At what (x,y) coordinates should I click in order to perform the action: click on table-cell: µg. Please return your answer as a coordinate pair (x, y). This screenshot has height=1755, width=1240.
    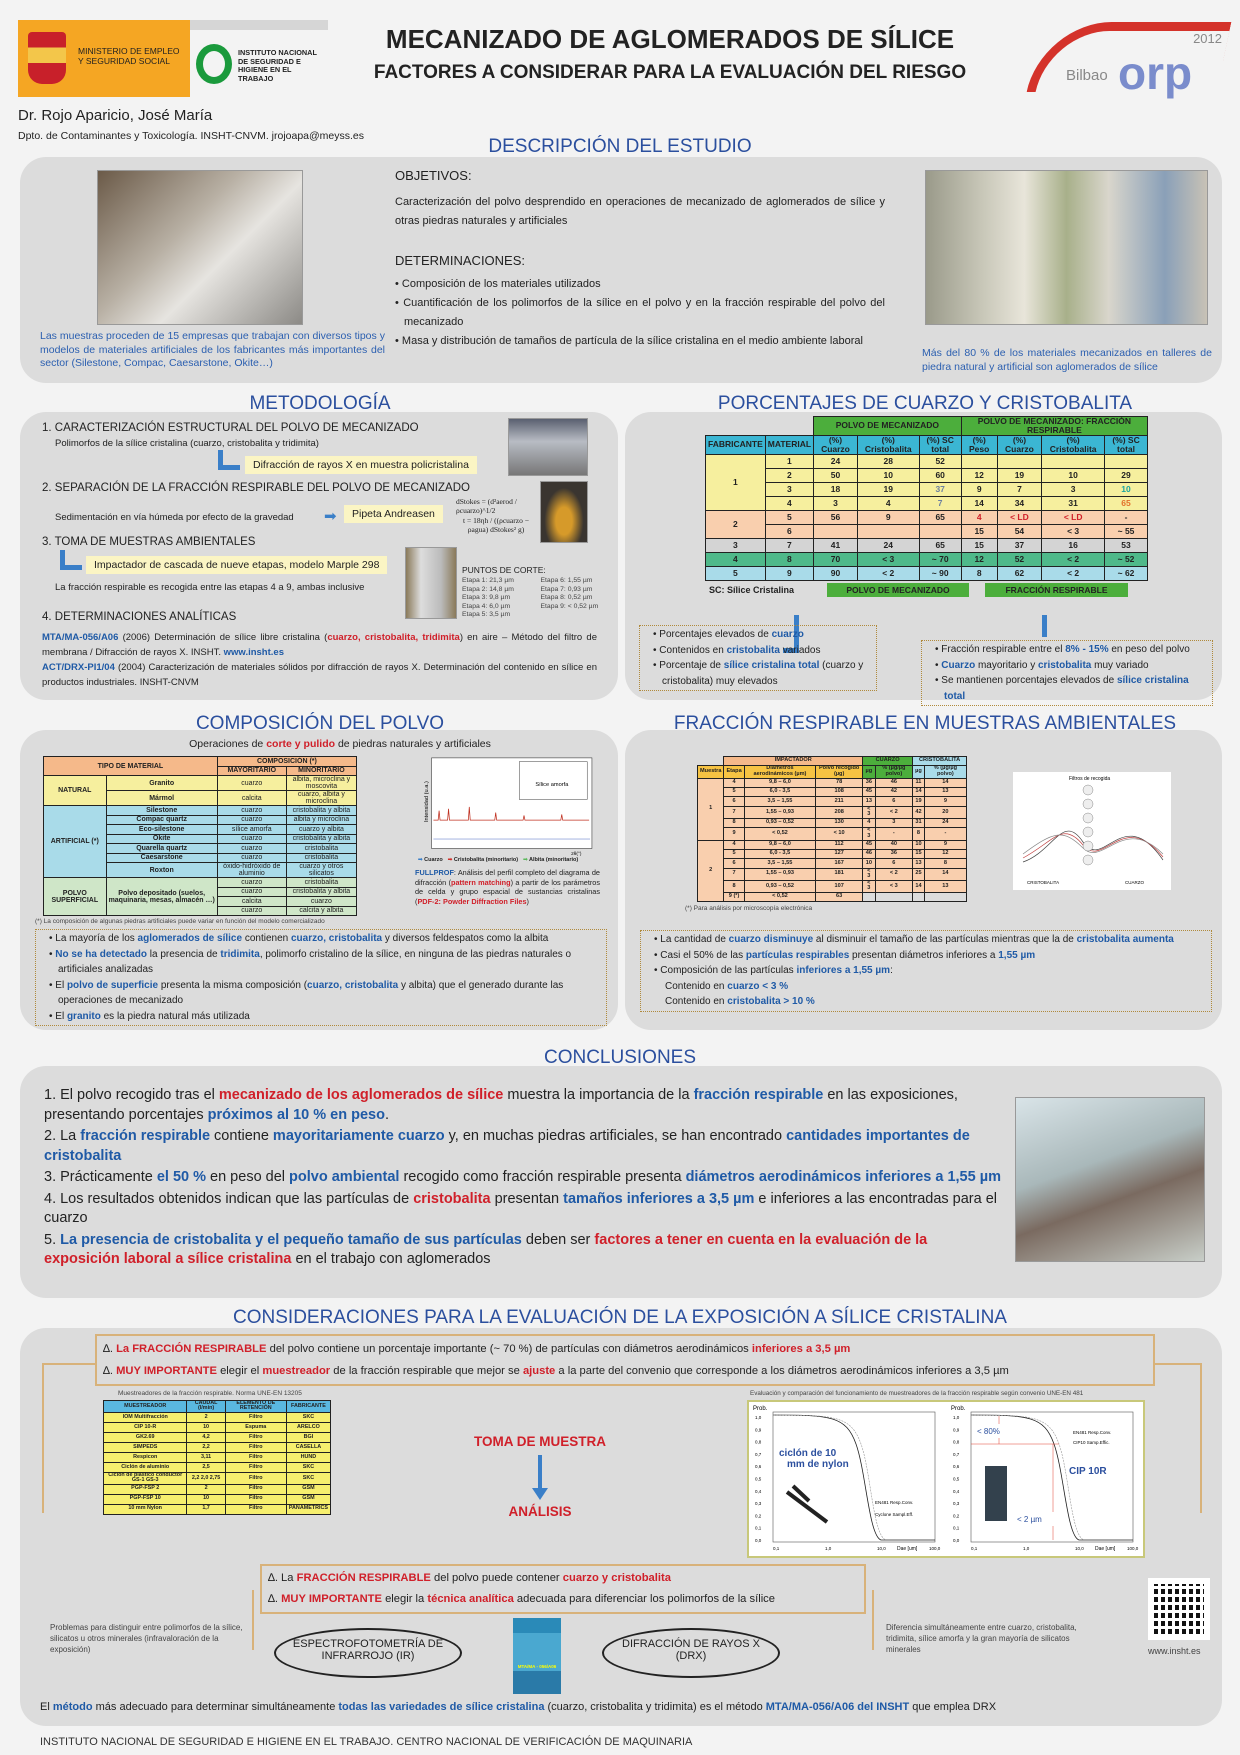
    Looking at the image, I should click on (869, 772).